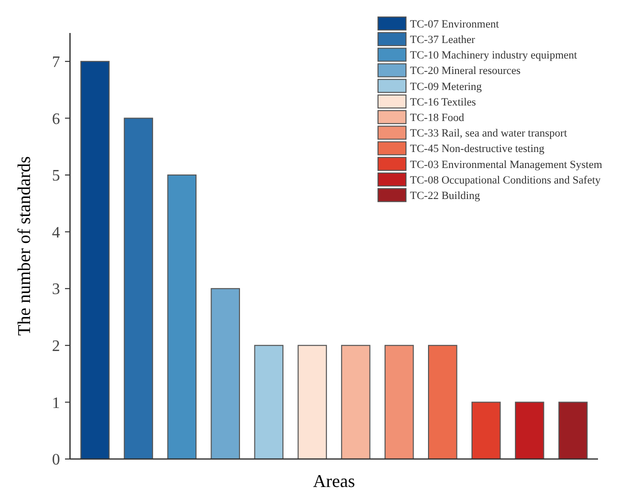  What do you see at coordinates (445, 196) in the screenshot?
I see `legend-label: TC-22 Building` at bounding box center [445, 196].